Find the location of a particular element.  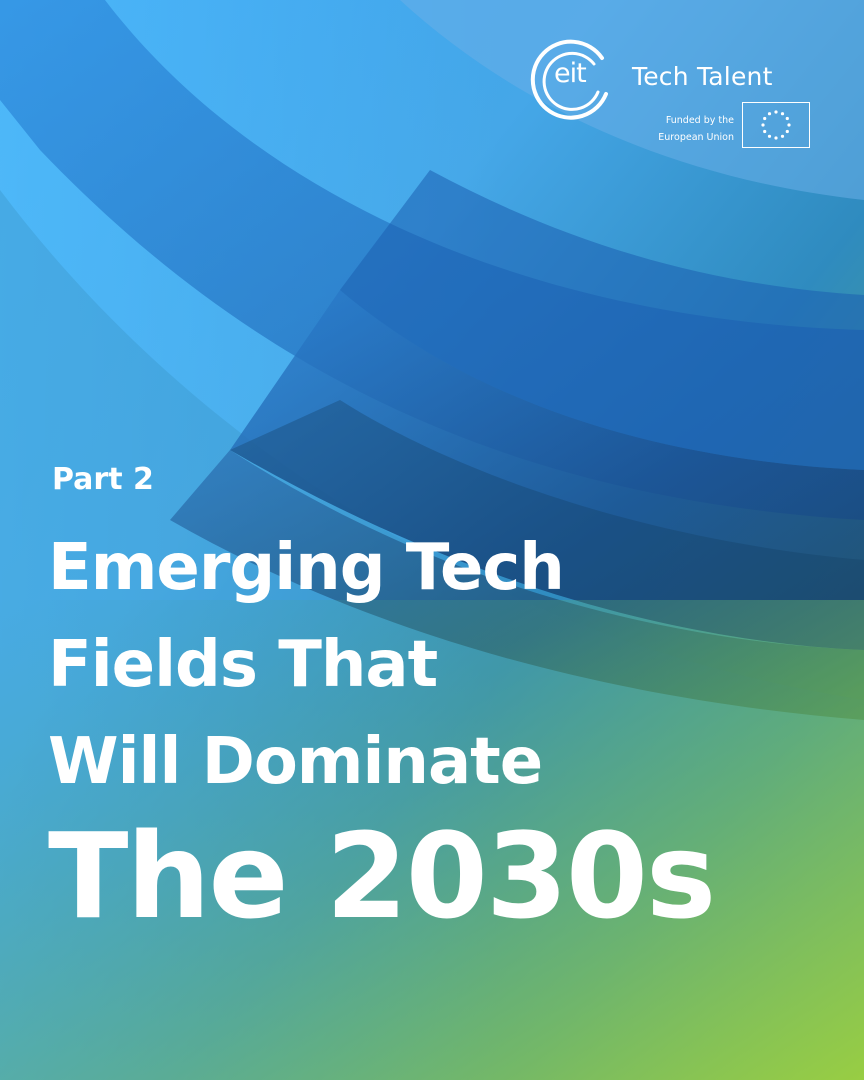

headline-emphasis: The 2030s is located at coordinates (382, 876).